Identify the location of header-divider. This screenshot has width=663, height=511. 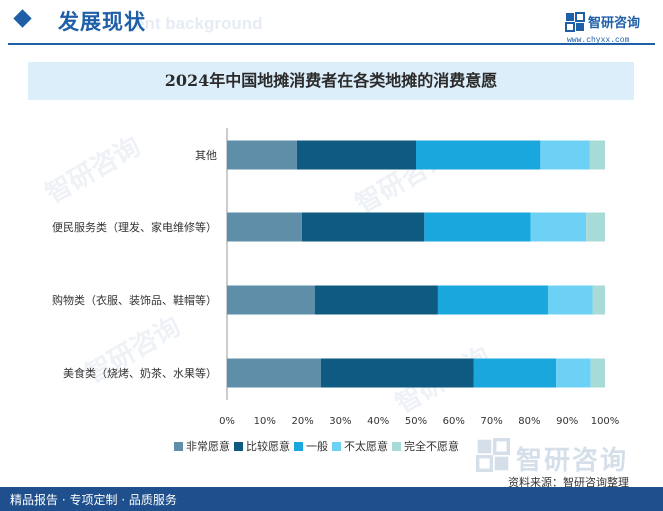
(331, 44).